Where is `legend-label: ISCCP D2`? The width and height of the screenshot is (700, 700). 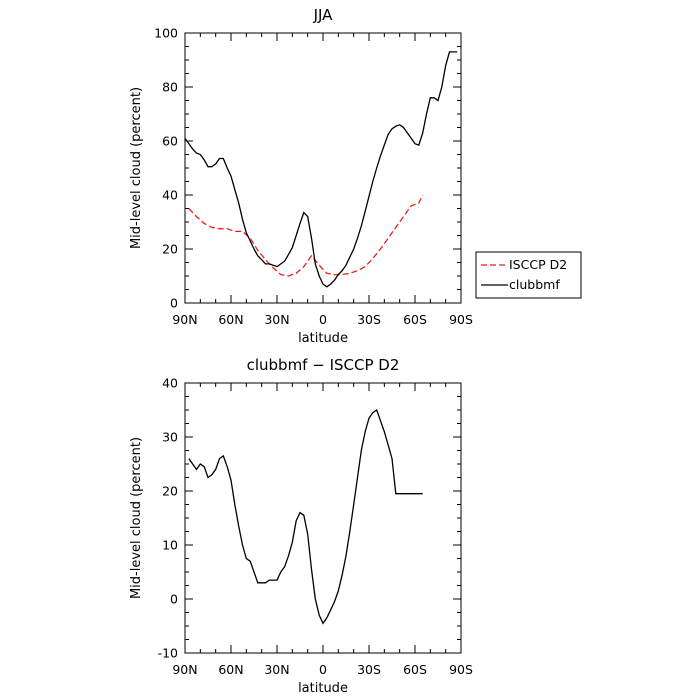 legend-label: ISCCP D2 is located at coordinates (538, 264).